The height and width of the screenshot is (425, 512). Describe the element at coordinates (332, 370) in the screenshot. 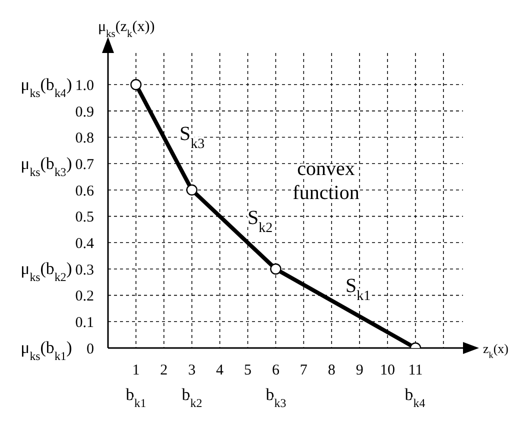

I see `x-tick-label: 8` at that location.